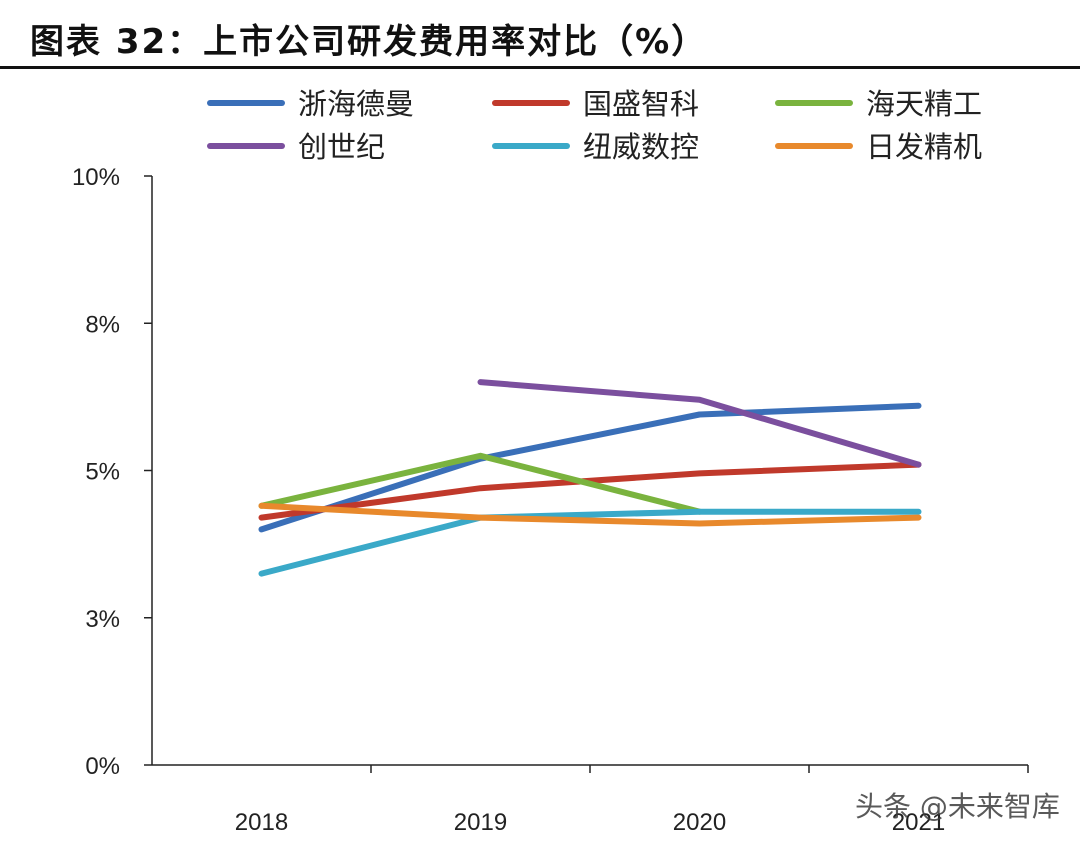 This screenshot has width=1080, height=842. What do you see at coordinates (102, 619) in the screenshot?
I see `y-tick-label: 3%` at bounding box center [102, 619].